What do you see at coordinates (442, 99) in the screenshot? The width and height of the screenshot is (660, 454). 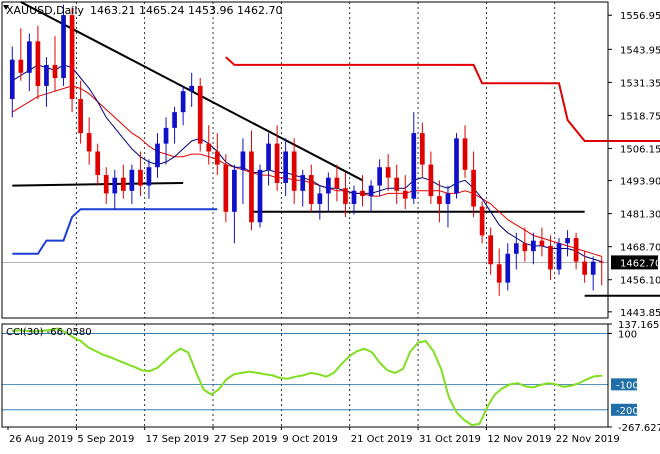 I see `kijun-red-line` at bounding box center [442, 99].